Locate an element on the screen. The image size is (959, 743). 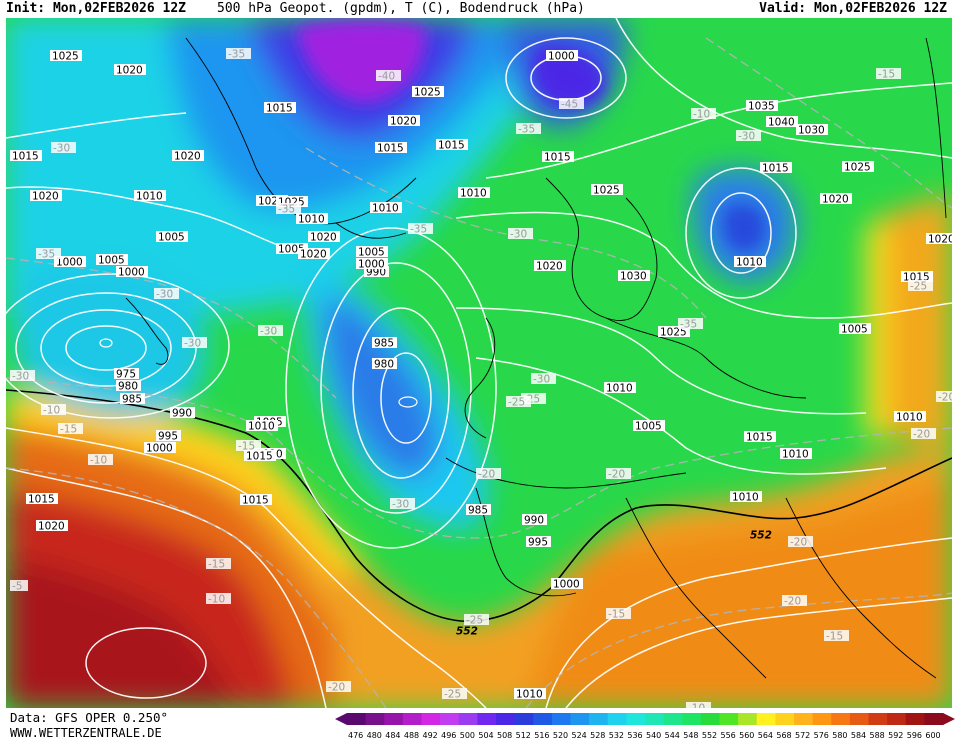
legend-tick-label: 524 is located at coordinates (579, 735).